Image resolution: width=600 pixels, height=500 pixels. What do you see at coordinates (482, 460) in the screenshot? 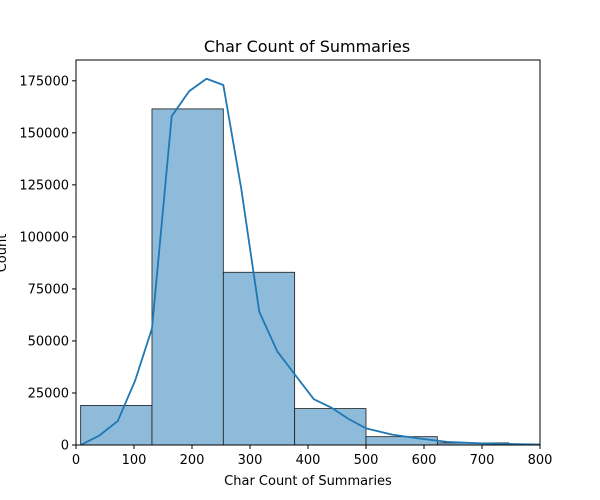
I see `x-tick-label-7: 700` at bounding box center [482, 460].